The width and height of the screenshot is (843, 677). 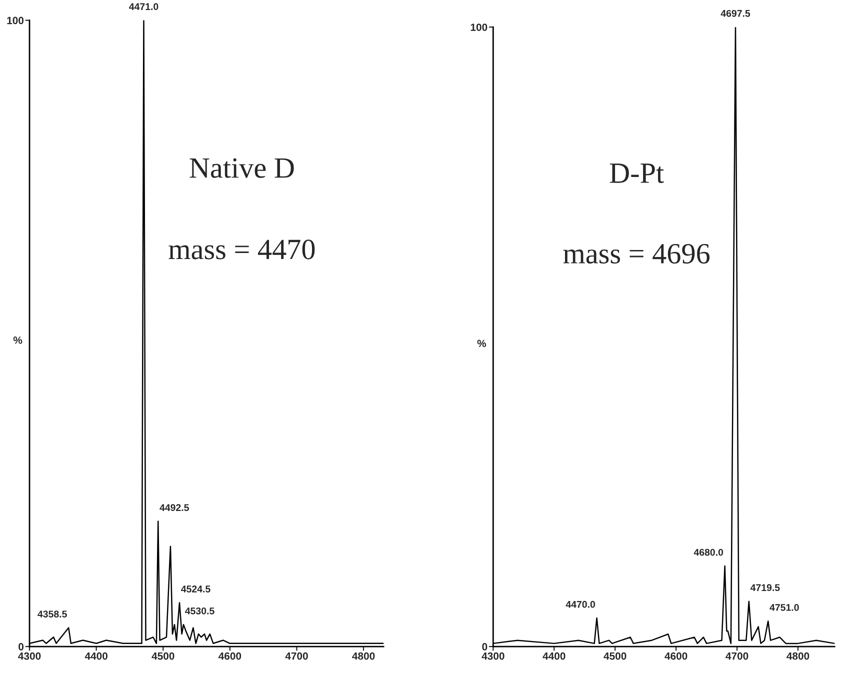 What do you see at coordinates (784, 607) in the screenshot?
I see `annotation: 4751.0` at bounding box center [784, 607].